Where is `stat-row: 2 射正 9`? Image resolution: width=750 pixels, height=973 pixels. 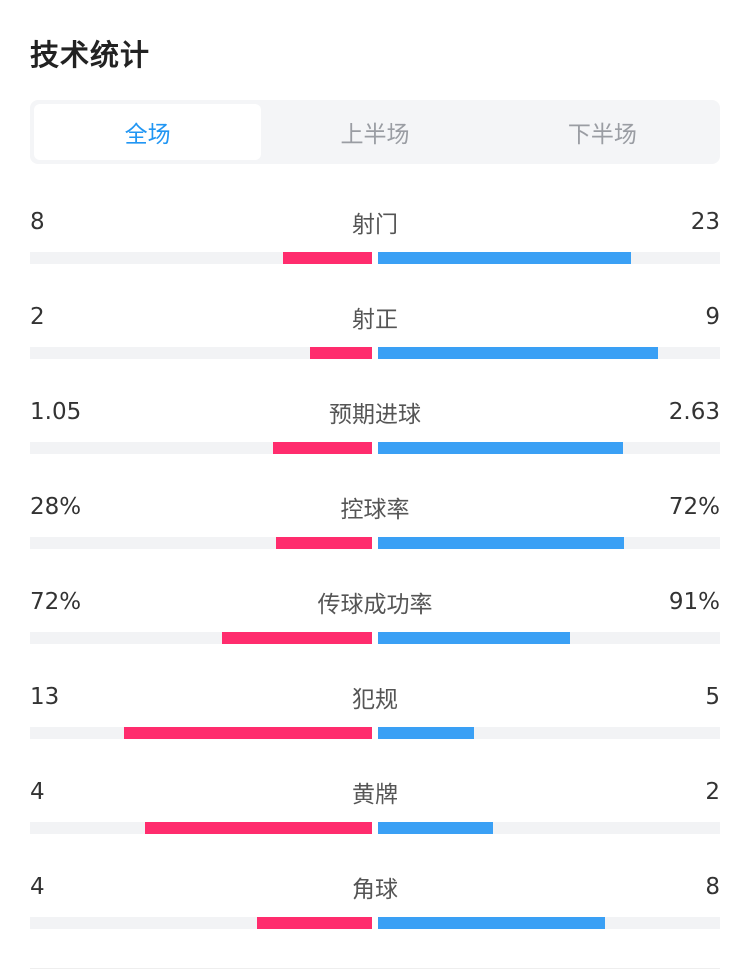 stat-row: 2 射正 9 is located at coordinates (375, 332).